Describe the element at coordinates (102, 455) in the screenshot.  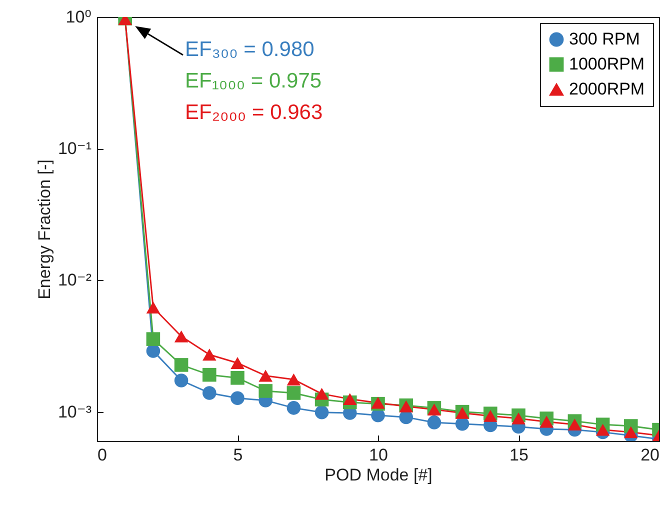
I see `x-tick-label: 0` at that location.